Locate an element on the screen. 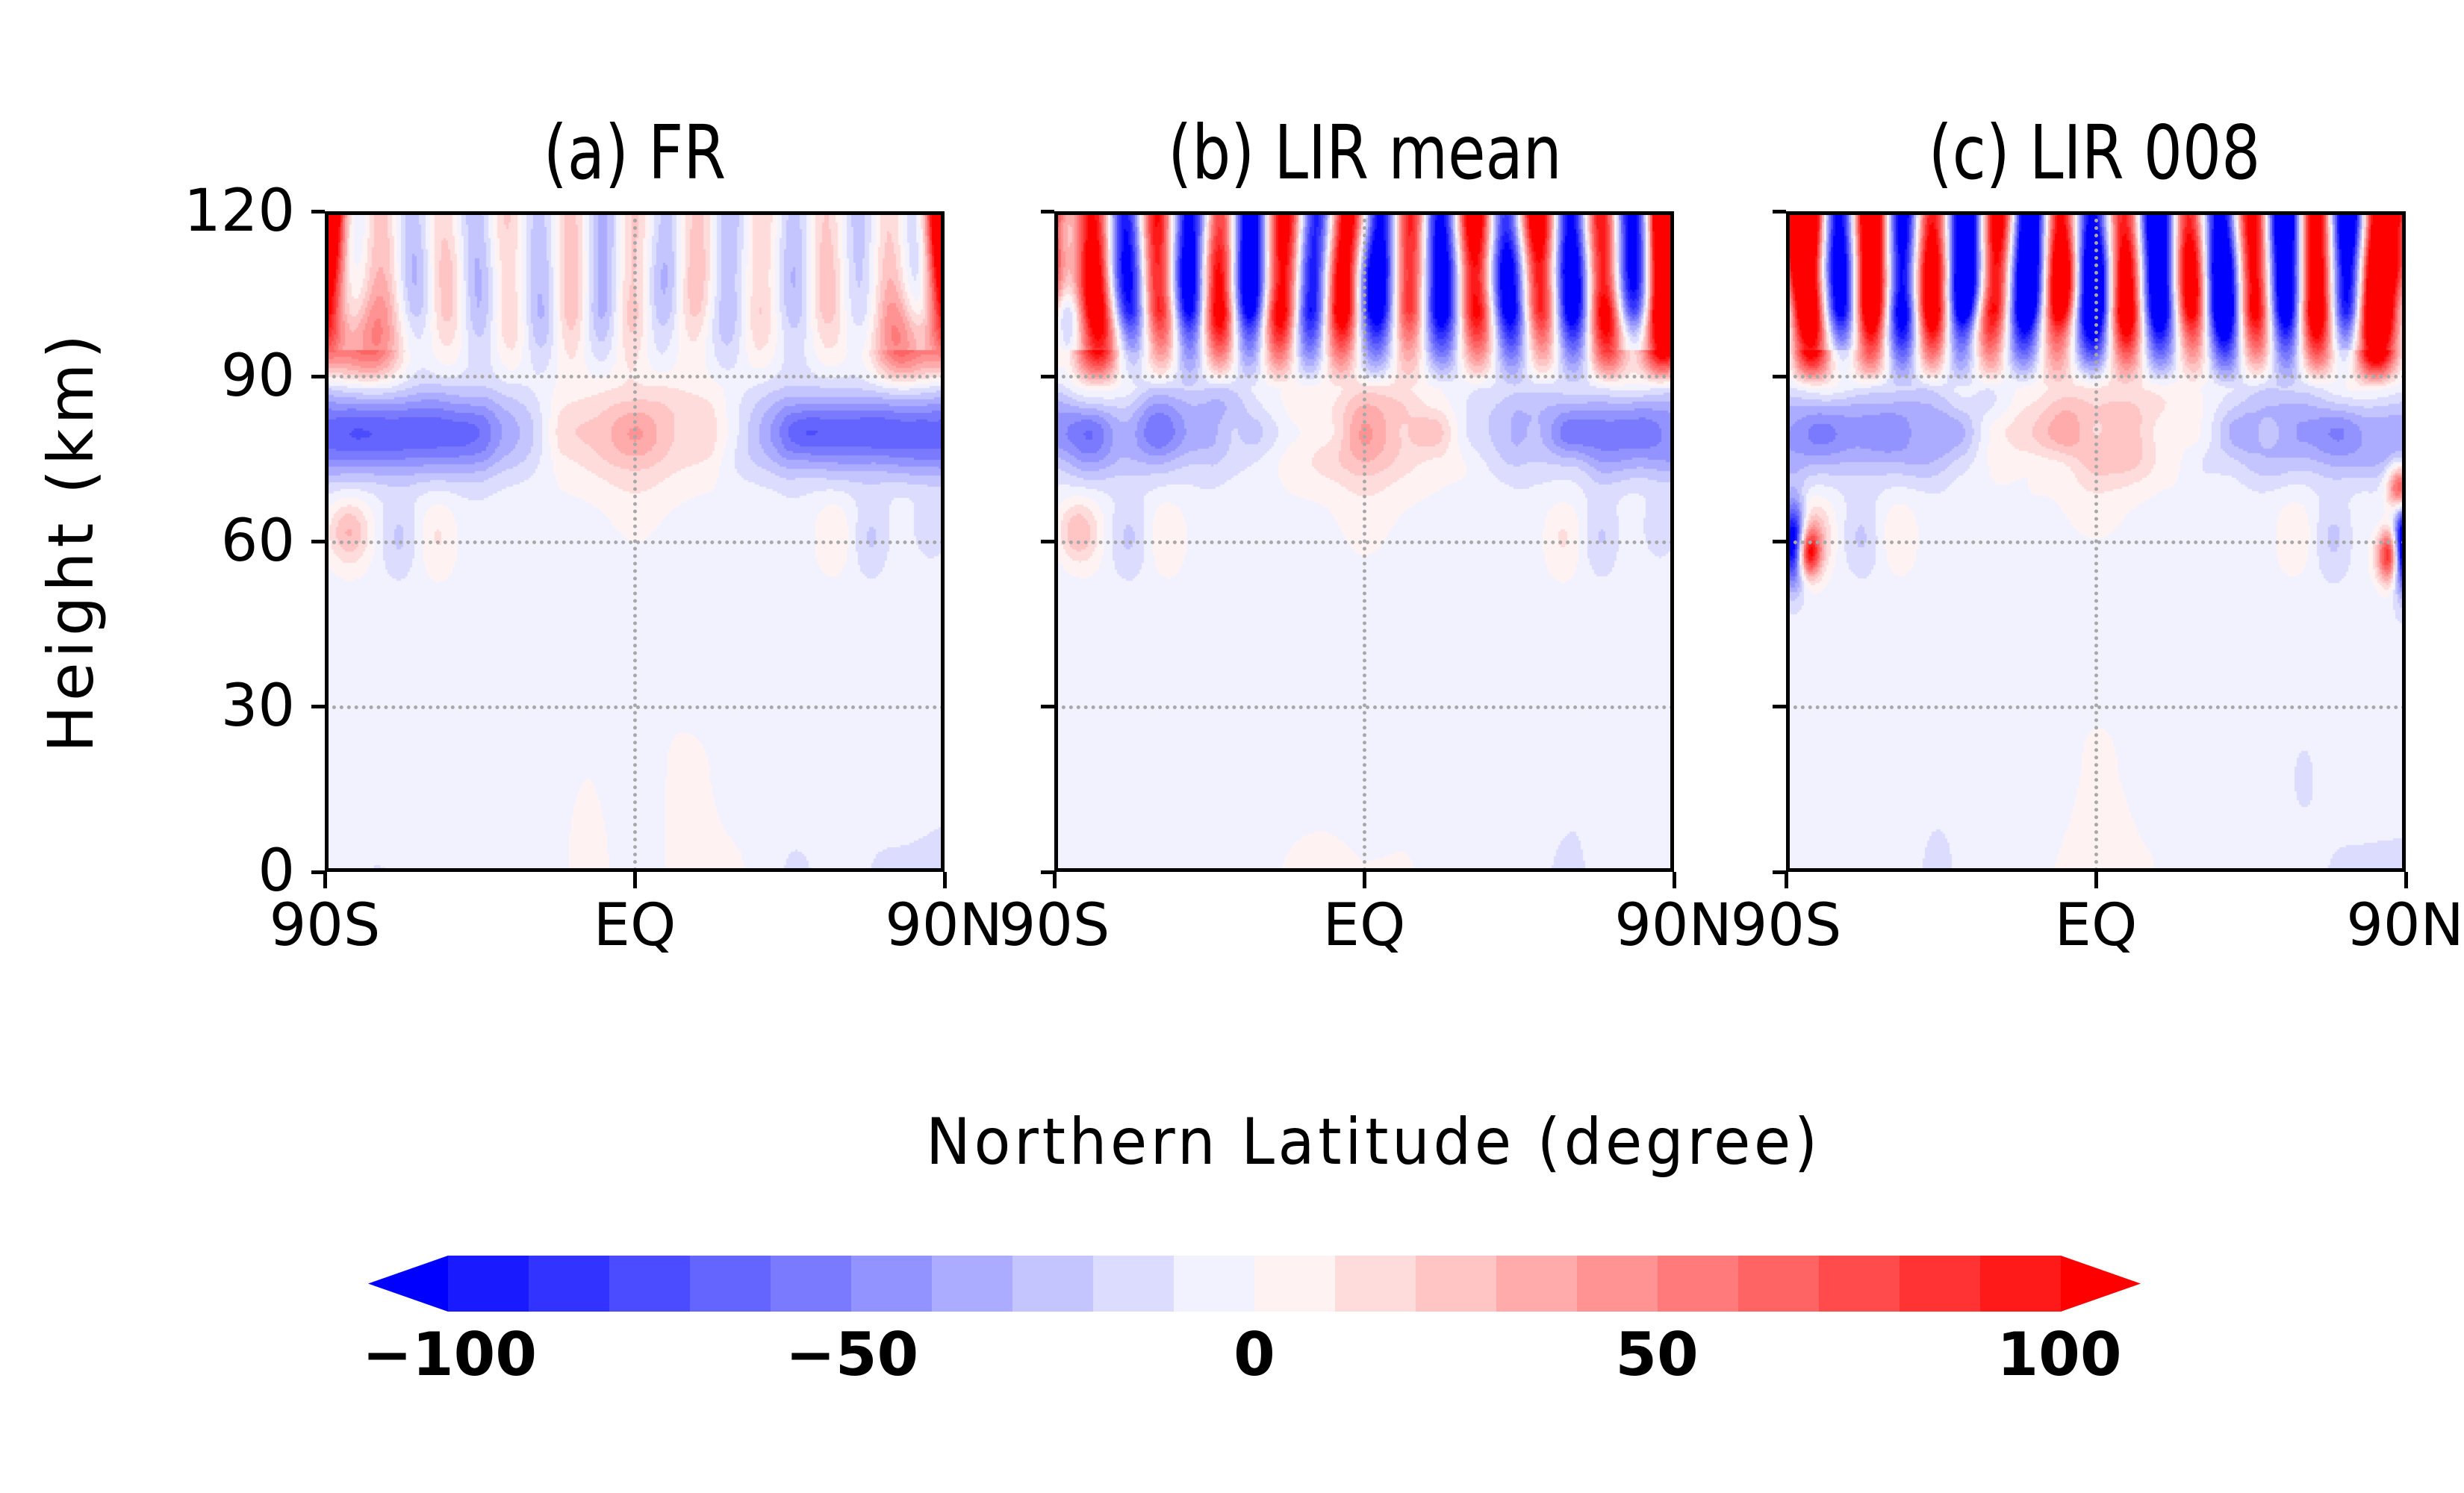  panel-title-b: (b) LIR mean is located at coordinates (1365, 153).